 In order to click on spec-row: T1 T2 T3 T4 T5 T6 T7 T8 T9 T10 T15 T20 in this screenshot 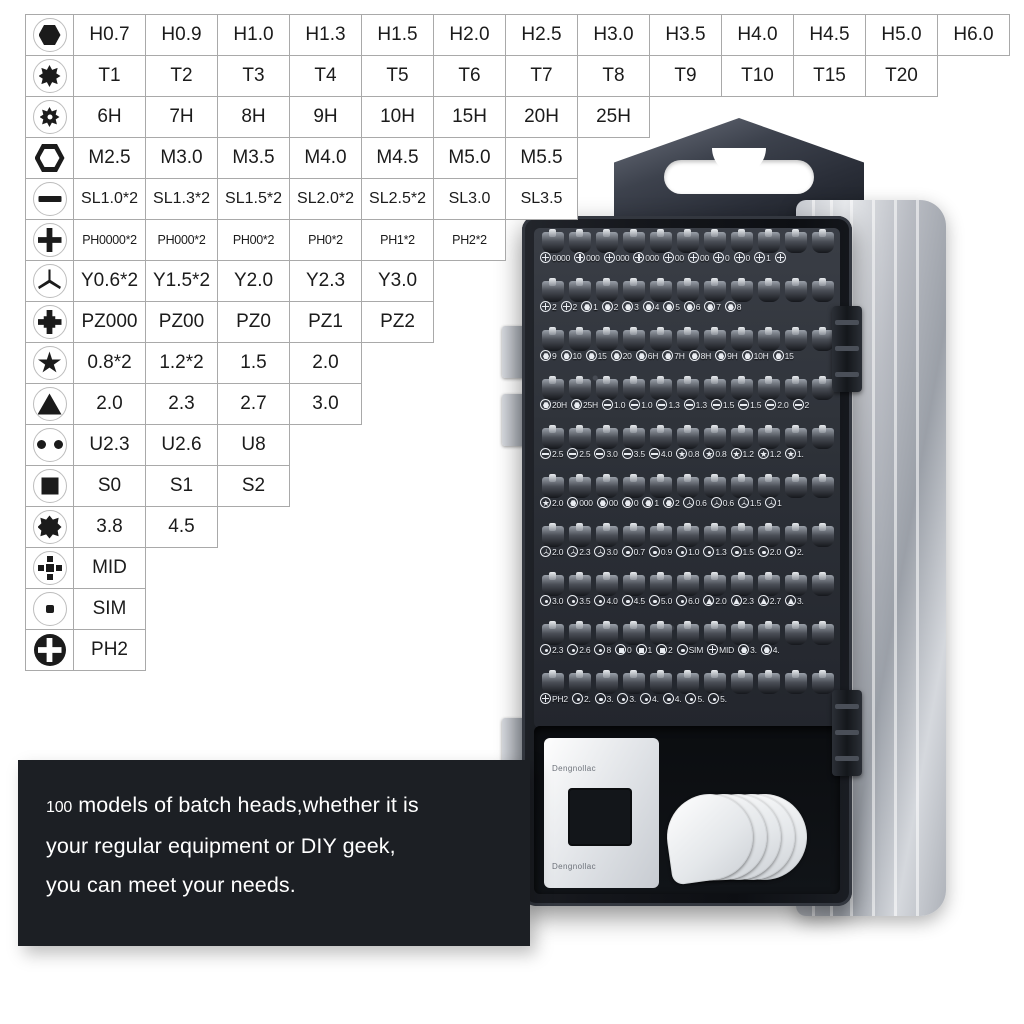, I will do `click(517, 76)`.